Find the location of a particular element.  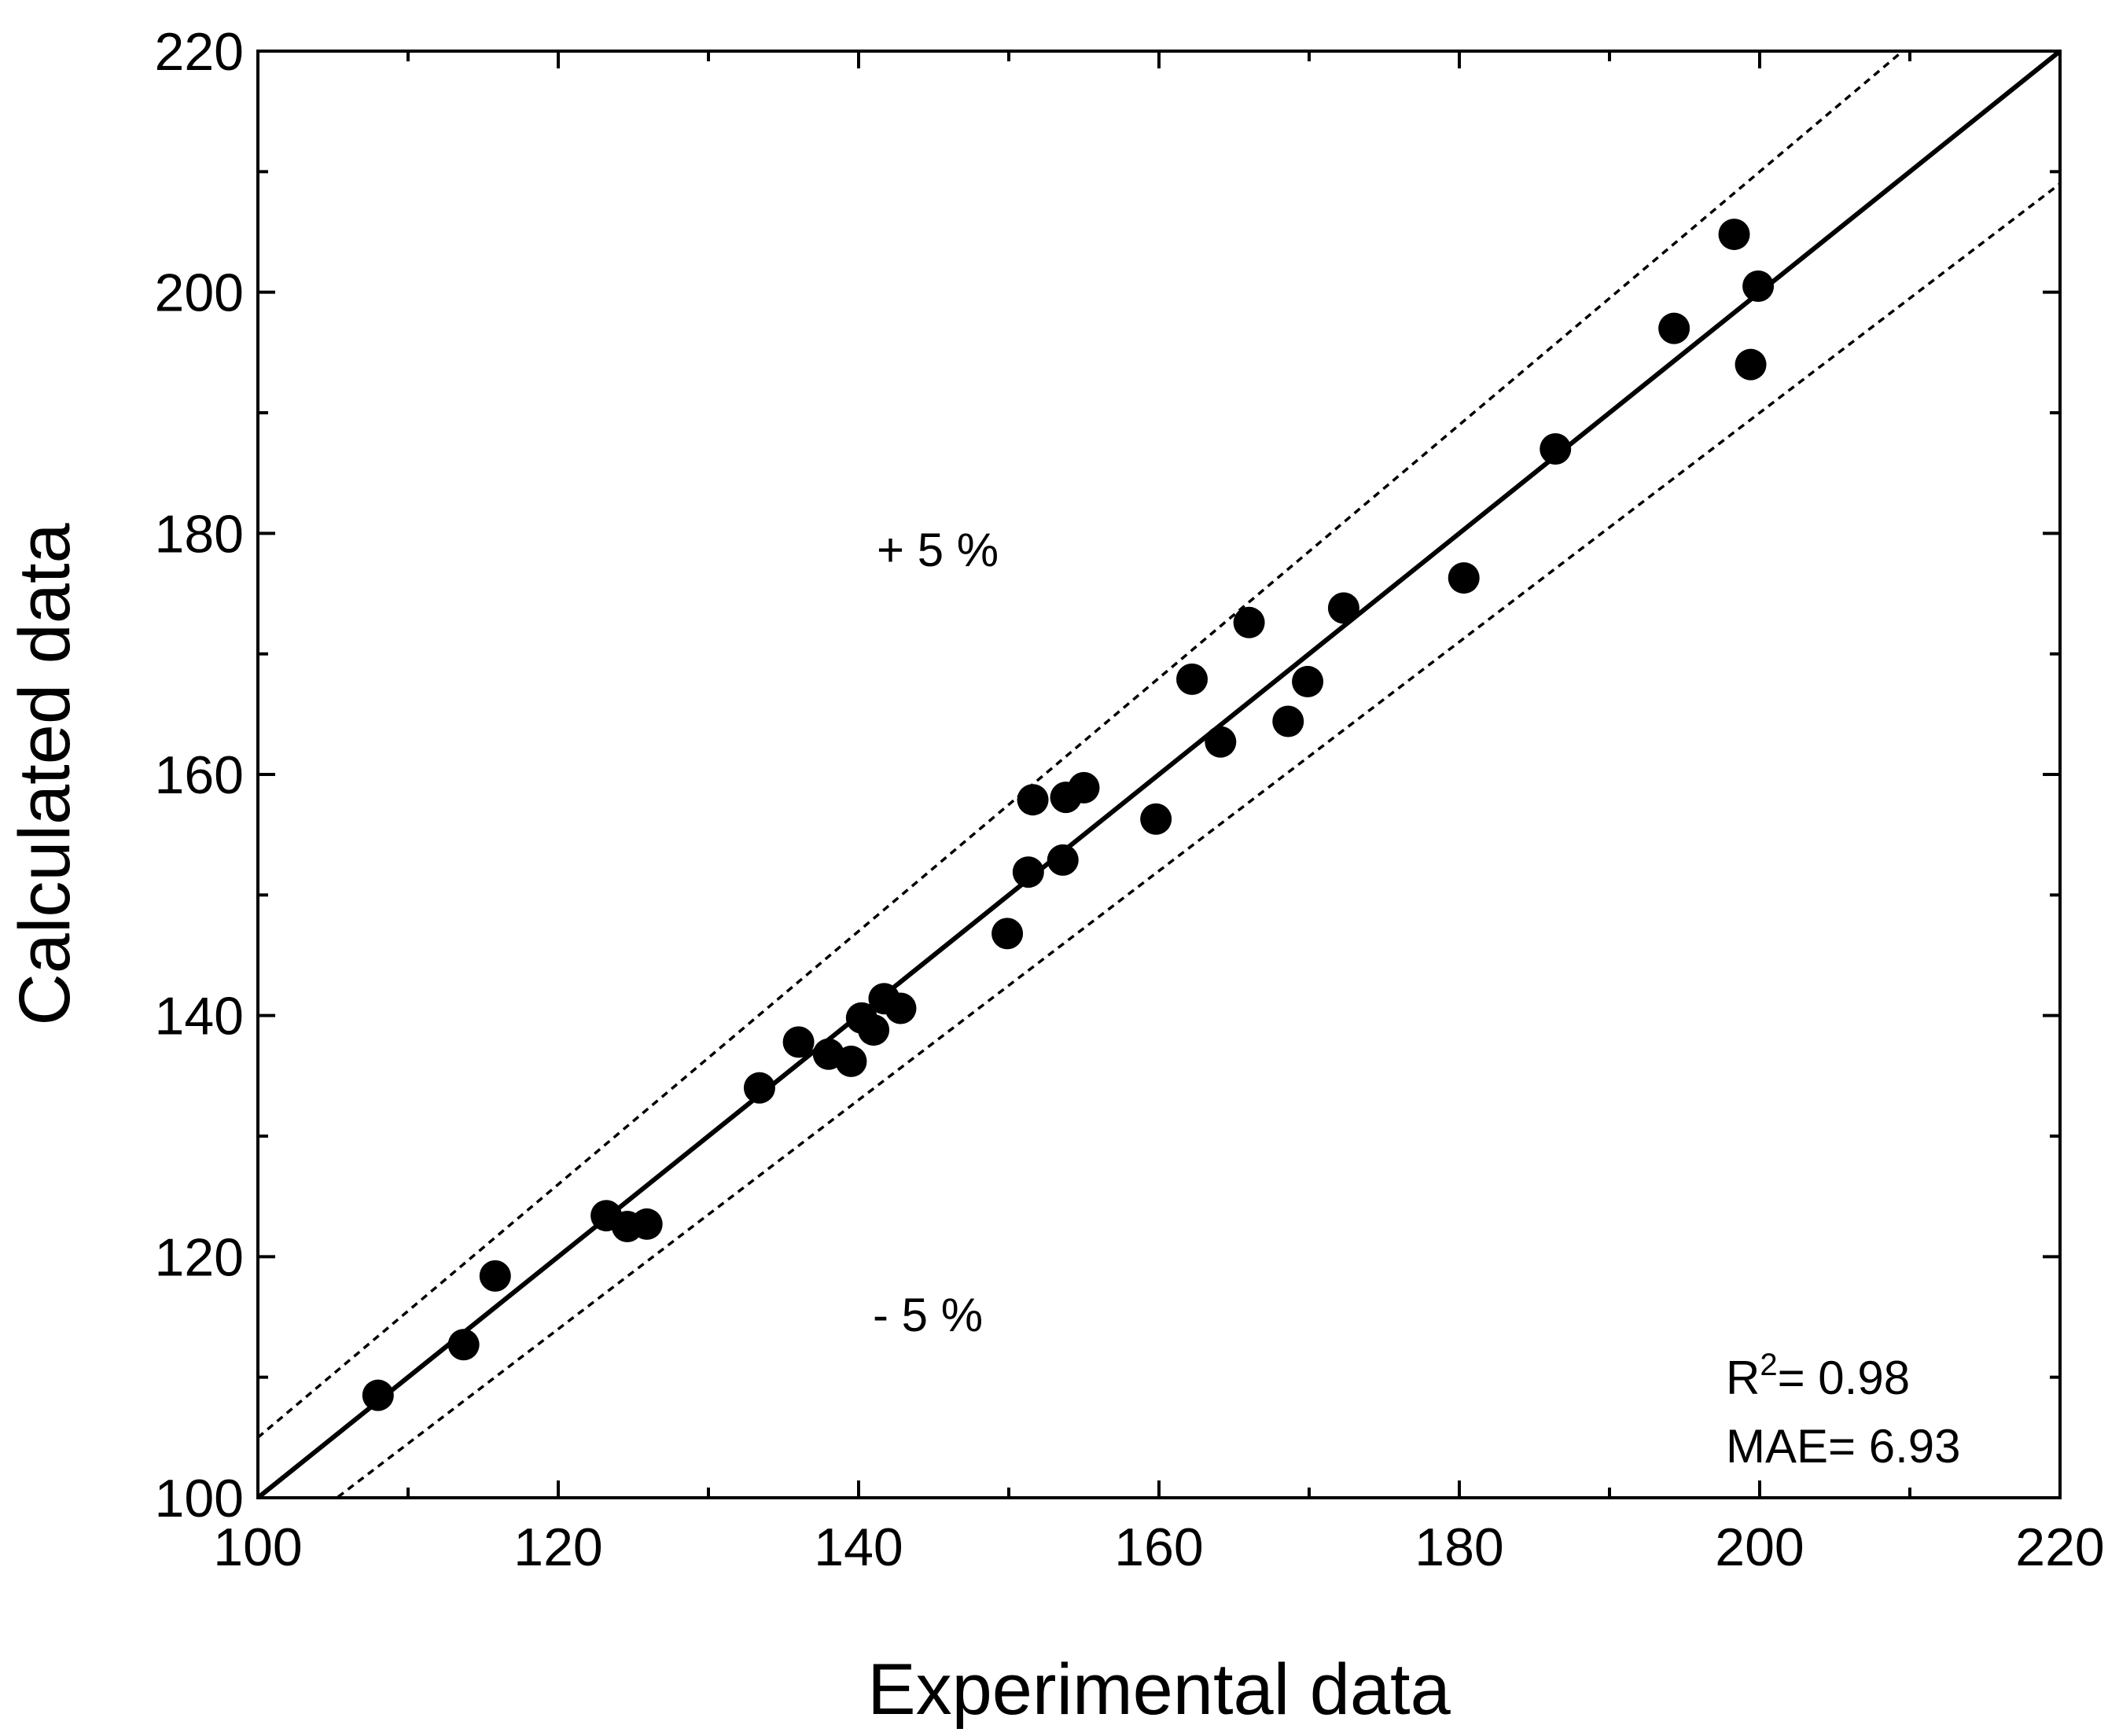

r-squared-exponent: 2 is located at coordinates (1768, 1365).